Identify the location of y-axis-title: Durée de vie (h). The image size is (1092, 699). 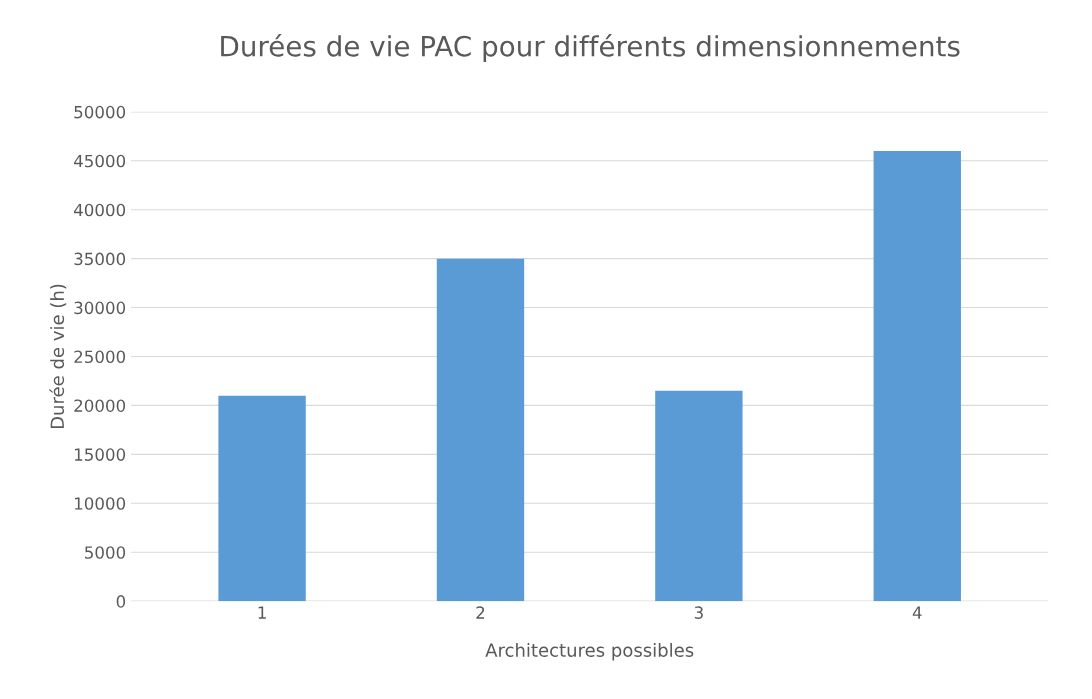
(58, 356).